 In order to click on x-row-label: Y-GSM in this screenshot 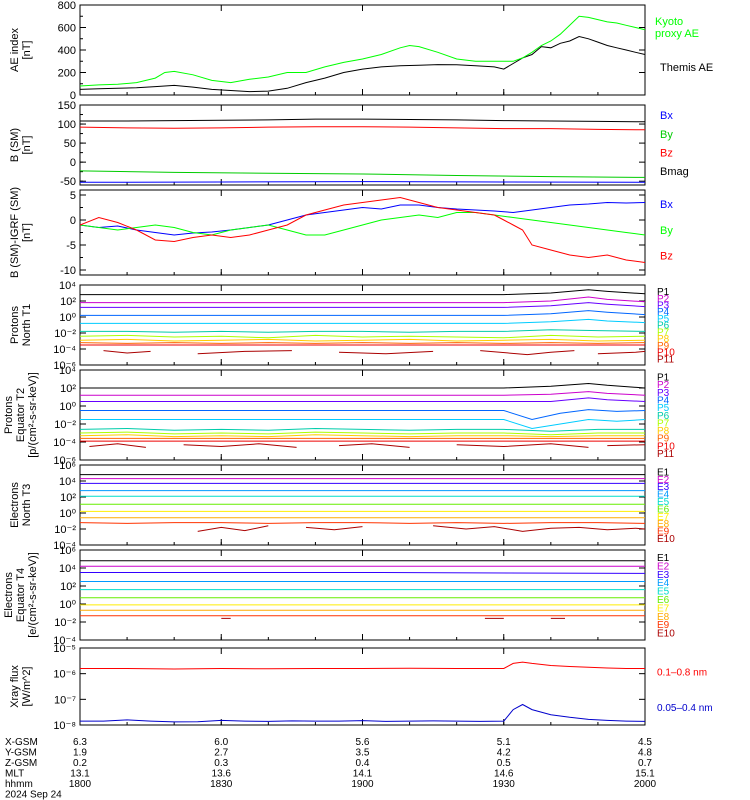, I will do `click(21, 753)`.